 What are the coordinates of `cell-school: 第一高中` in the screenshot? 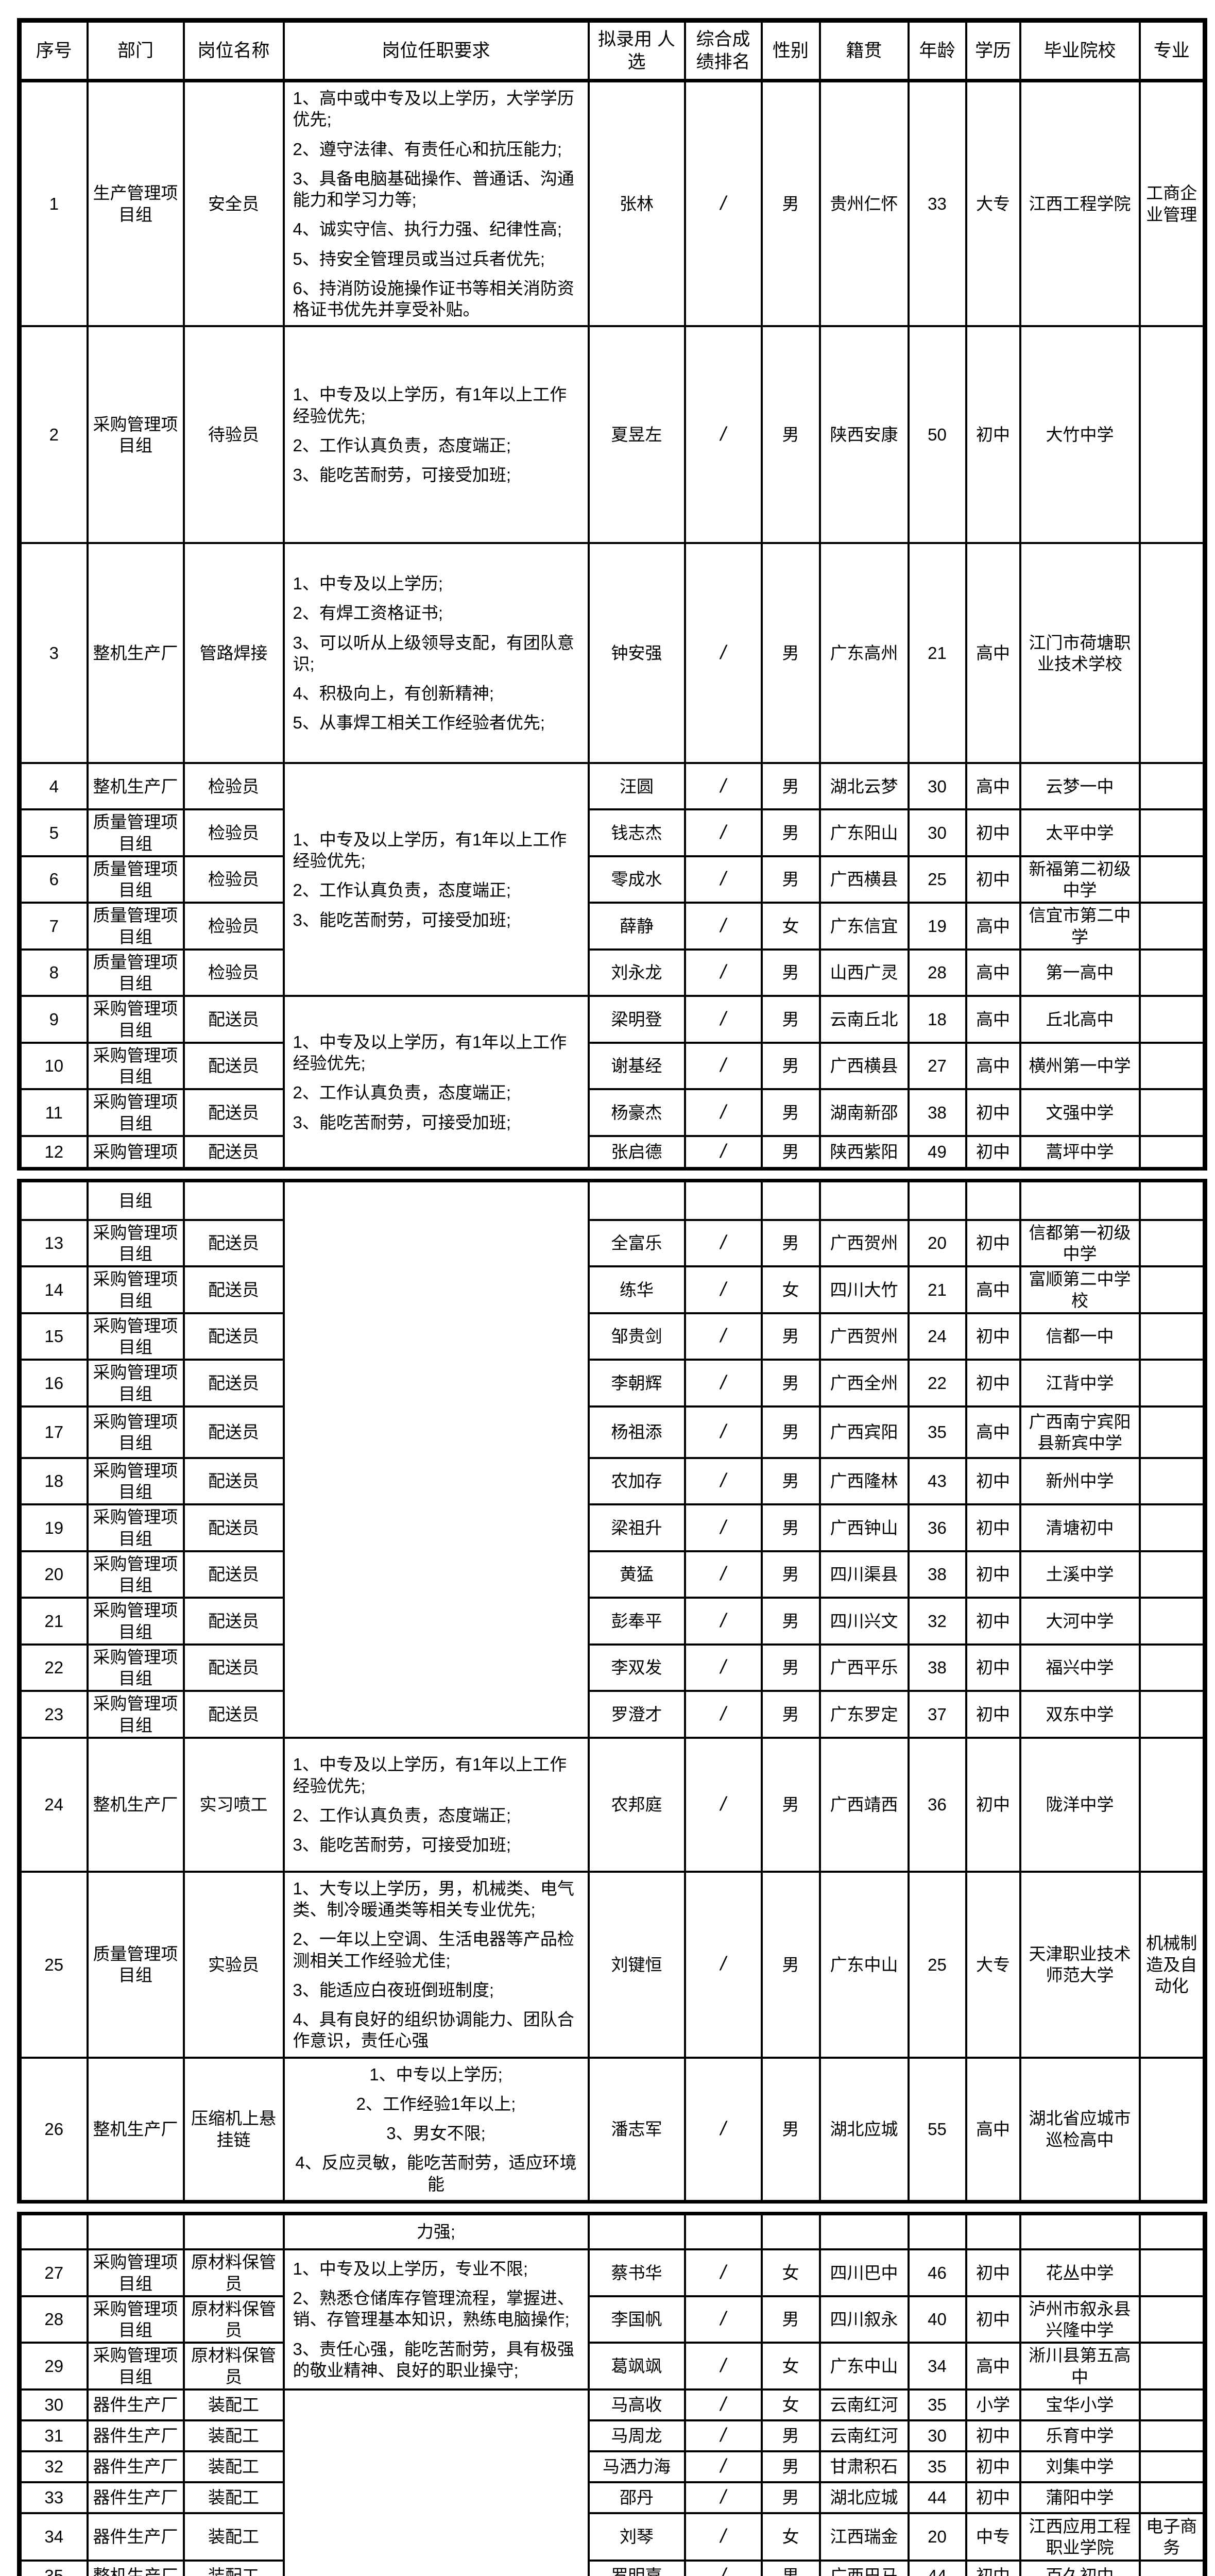 It's located at (1080, 972).